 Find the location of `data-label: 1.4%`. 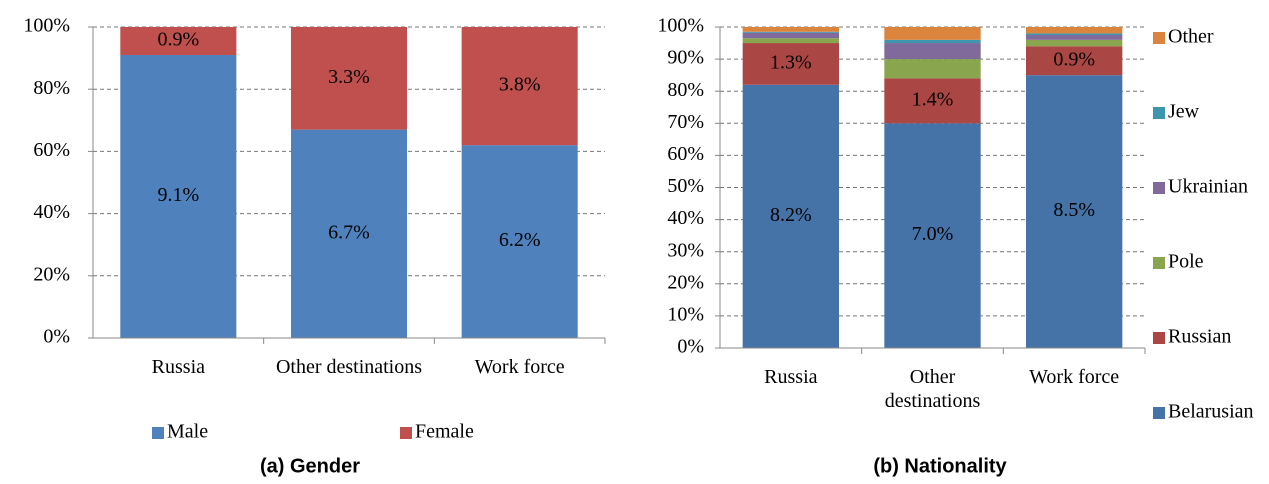

data-label: 1.4% is located at coordinates (933, 99).